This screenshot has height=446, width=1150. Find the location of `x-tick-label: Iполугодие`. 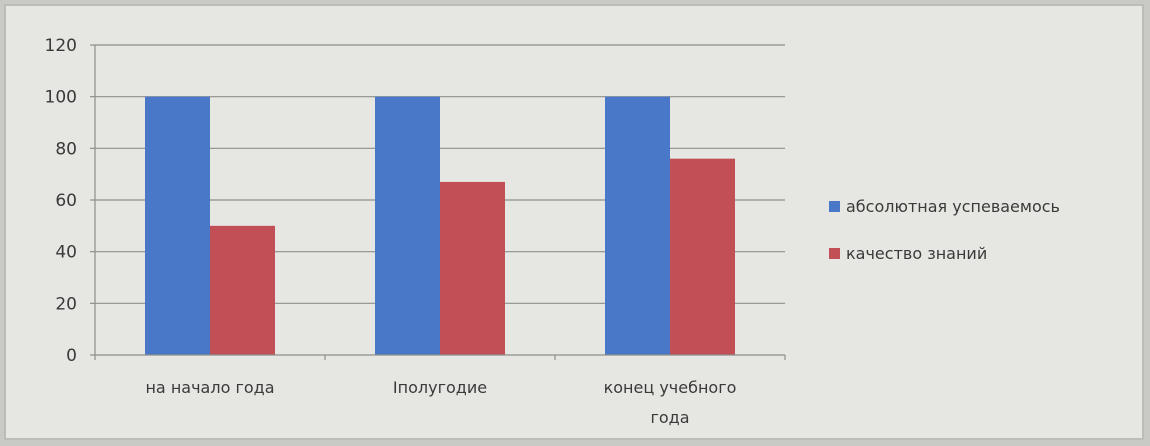

x-tick-label: Iполугодие is located at coordinates (440, 387).